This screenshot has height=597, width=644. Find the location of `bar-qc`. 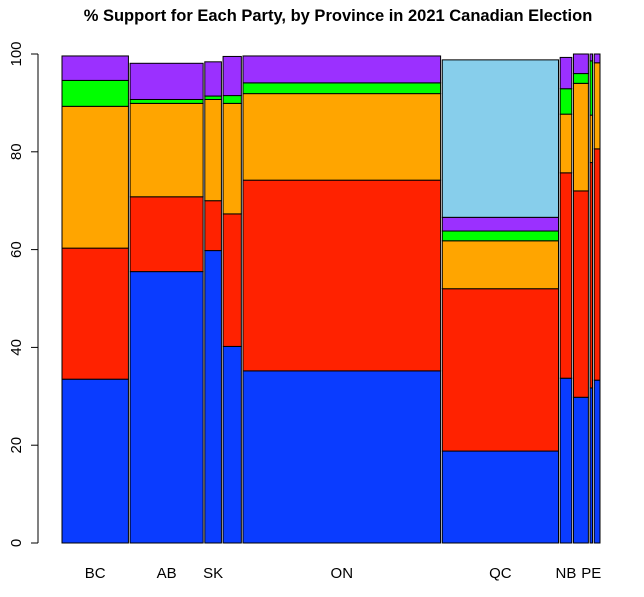

bar-qc is located at coordinates (500, 301).